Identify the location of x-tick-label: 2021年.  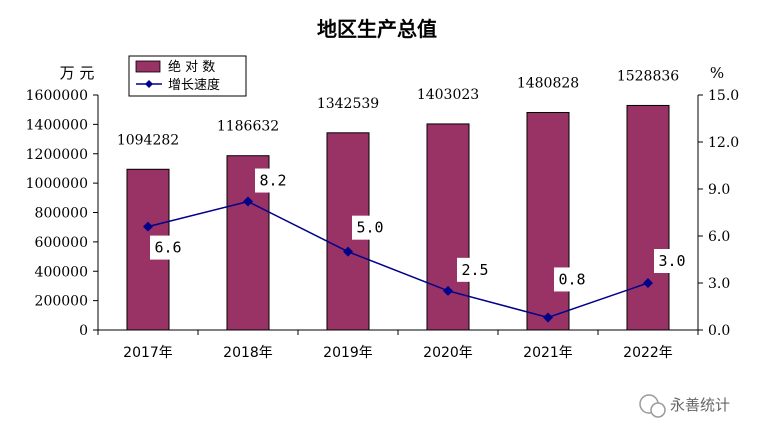
(548, 353).